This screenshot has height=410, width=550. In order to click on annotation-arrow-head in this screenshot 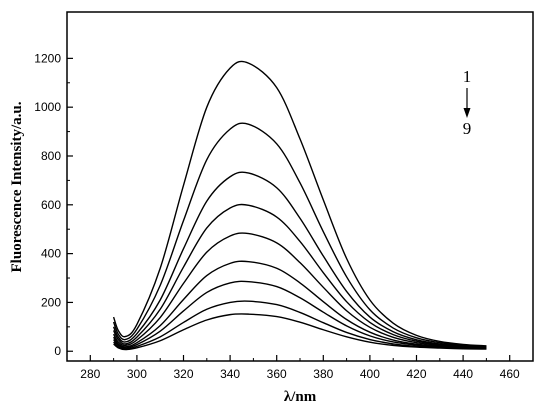, I will do `click(467, 113)`.